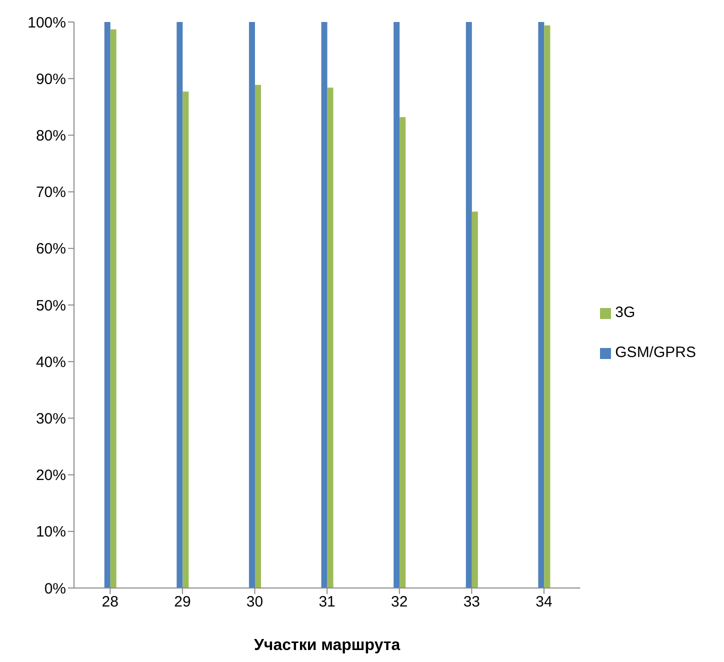 The image size is (724, 662). Describe the element at coordinates (625, 312) in the screenshot. I see `legend-label: 3G` at that location.